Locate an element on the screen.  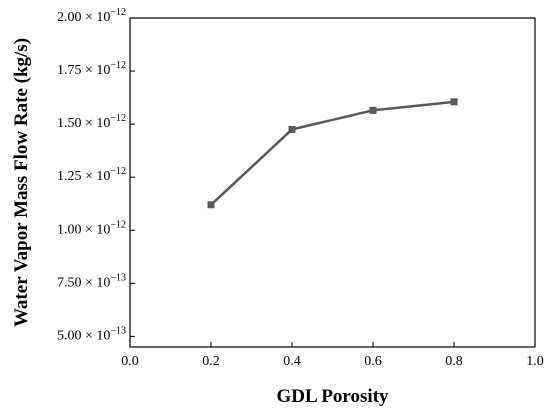
y-axis-title: Water Vapor Mass Flow Rate (kg/s) is located at coordinates (21, 182).